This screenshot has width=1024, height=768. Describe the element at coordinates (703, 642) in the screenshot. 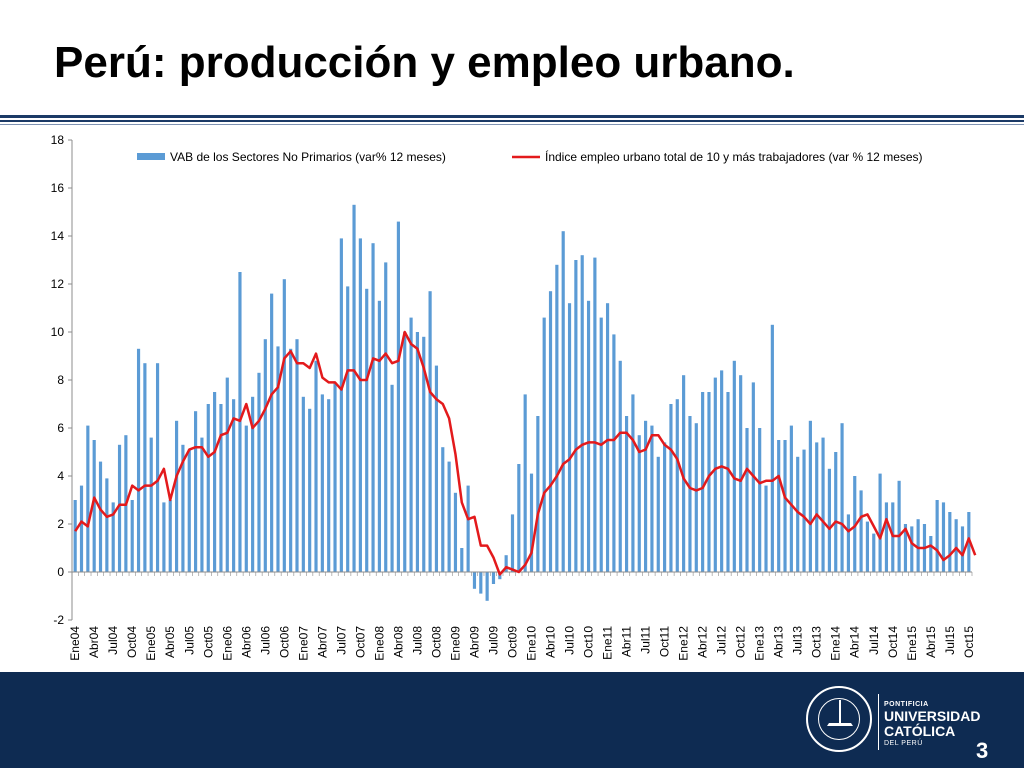

I see `x-tick-label: Abr12` at that location.